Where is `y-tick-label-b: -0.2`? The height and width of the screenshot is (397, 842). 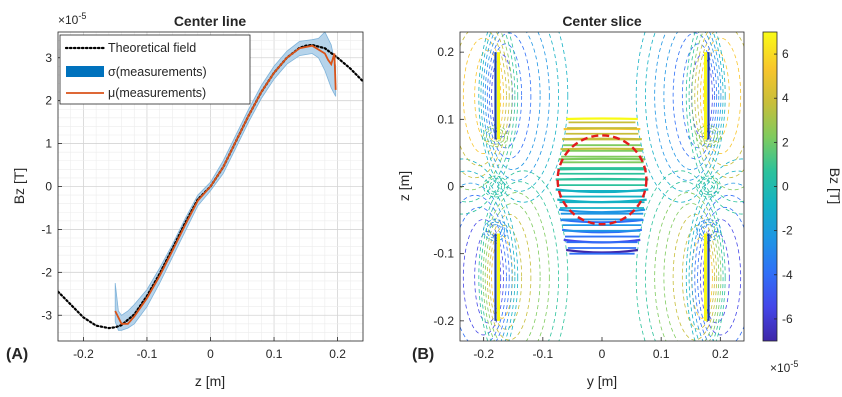 y-tick-label-b: -0.2 is located at coordinates (443, 321).